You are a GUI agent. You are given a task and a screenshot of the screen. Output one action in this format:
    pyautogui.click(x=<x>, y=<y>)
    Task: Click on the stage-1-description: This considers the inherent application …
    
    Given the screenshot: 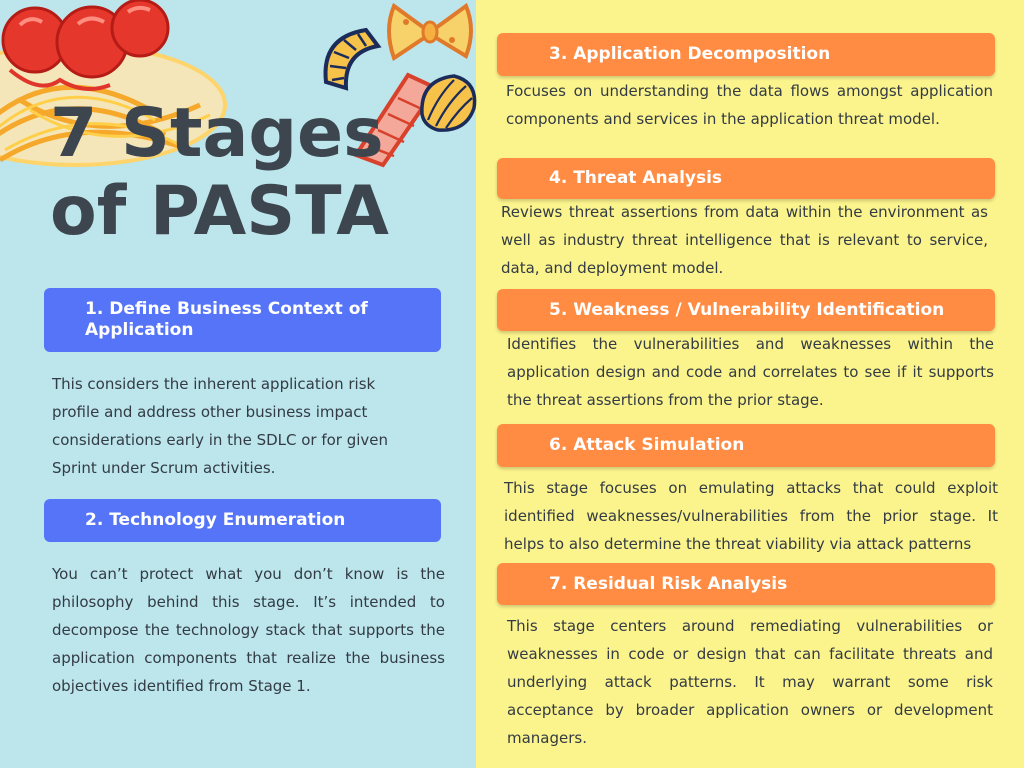 What is the action you would take?
    pyautogui.click(x=220, y=426)
    